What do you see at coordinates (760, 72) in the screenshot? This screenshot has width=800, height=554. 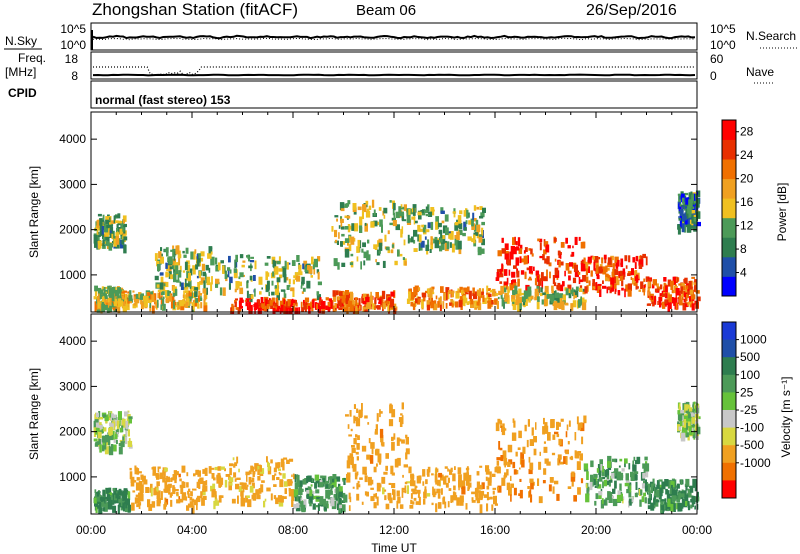 I see `nave-label: Nave` at bounding box center [760, 72].